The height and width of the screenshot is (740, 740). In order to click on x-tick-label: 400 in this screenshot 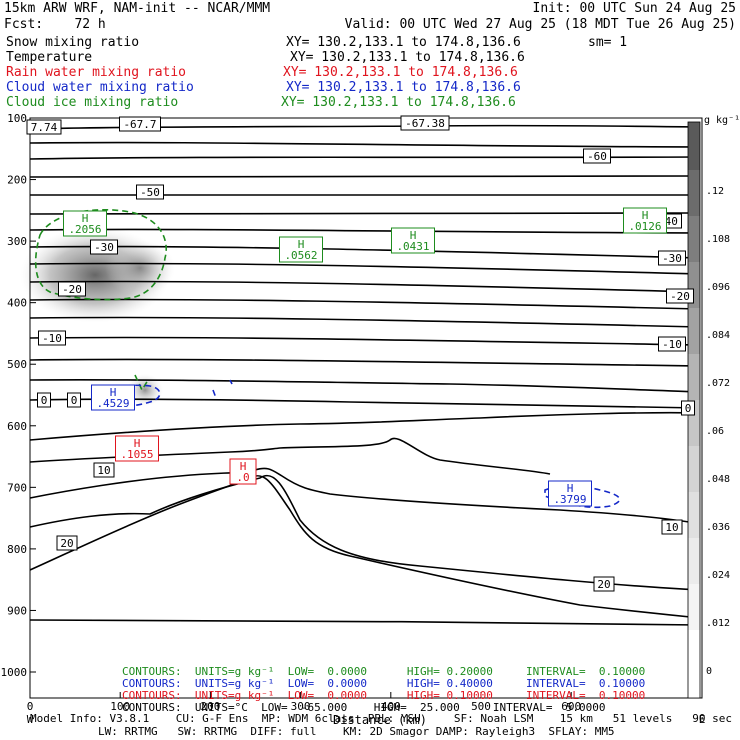, I will do `click(391, 706)`.